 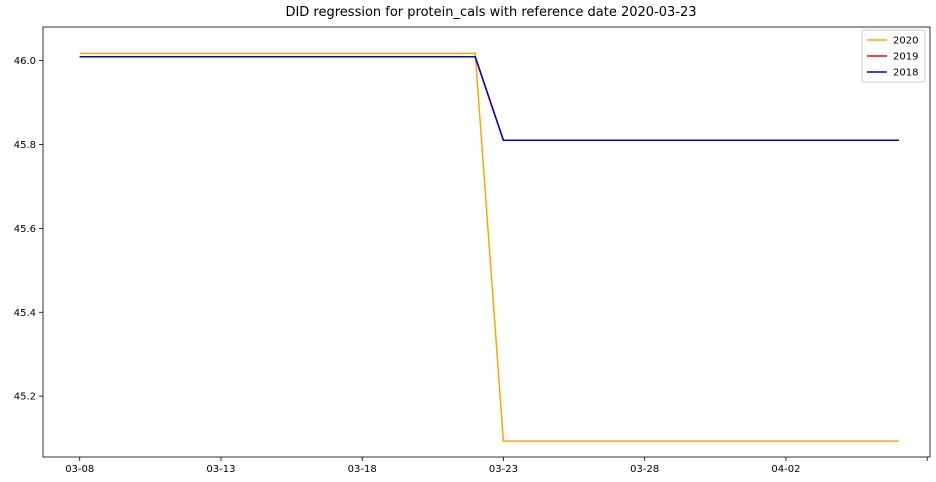 What do you see at coordinates (905, 57) in the screenshot?
I see `legend-label-2019: 2019` at bounding box center [905, 57].